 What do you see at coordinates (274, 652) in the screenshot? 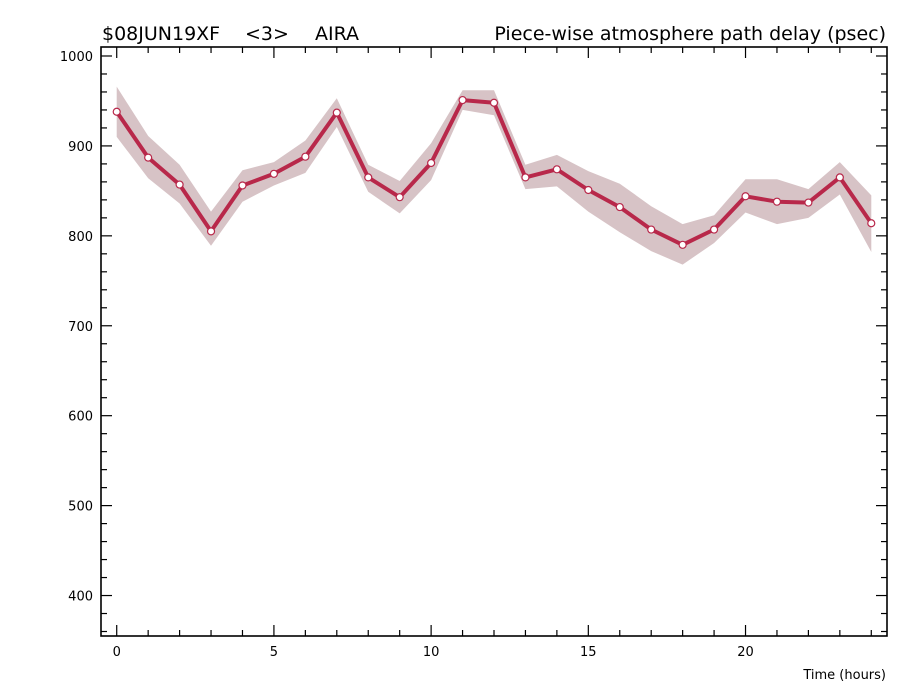
I see `x-tick-label: 5` at bounding box center [274, 652].